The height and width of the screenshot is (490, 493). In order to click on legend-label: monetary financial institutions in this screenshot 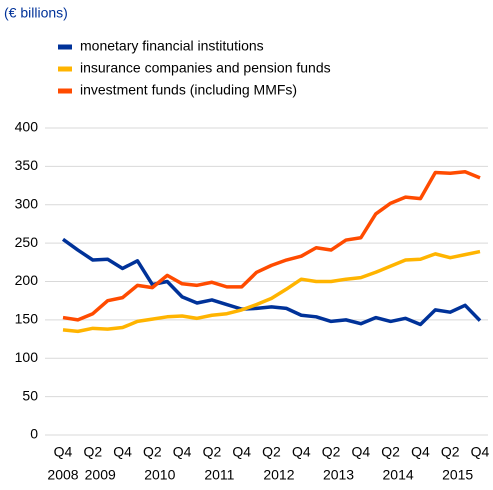, I will do `click(172, 46)`.